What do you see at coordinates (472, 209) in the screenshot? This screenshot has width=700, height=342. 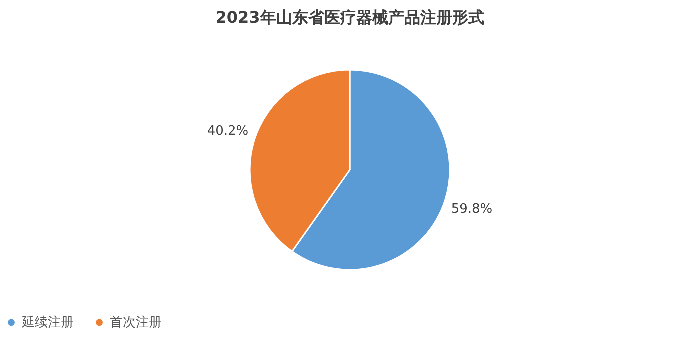 I see `data-label: 59.8%` at bounding box center [472, 209].